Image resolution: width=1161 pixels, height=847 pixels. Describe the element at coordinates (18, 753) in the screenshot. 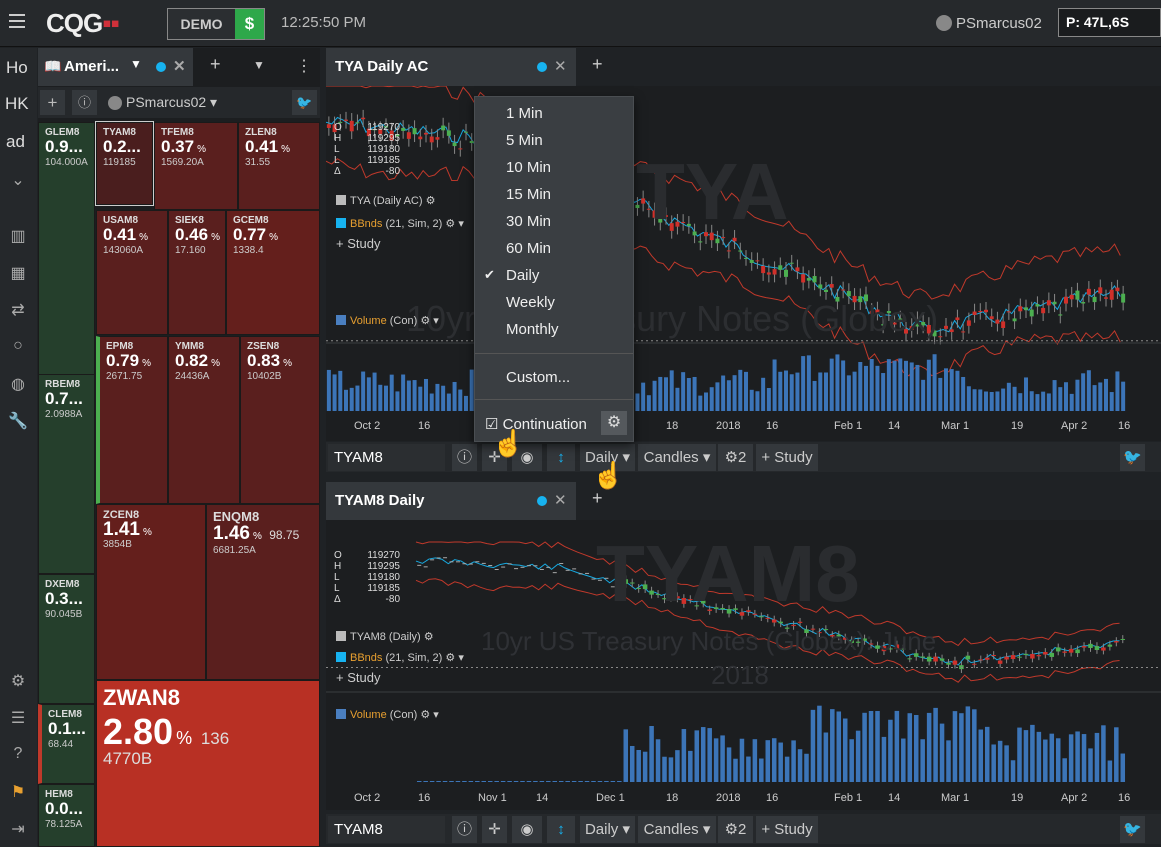

I see `help-icon: ?` at that location.